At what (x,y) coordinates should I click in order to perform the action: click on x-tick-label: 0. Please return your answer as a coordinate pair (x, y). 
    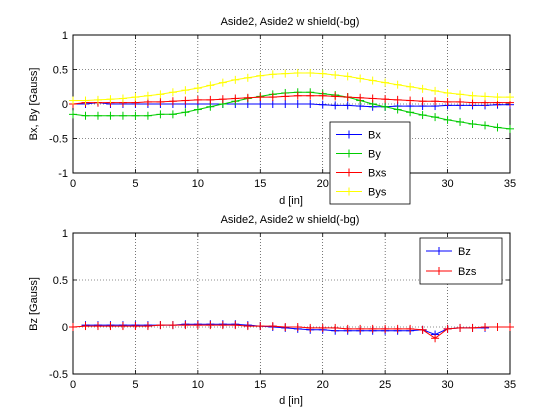
    Looking at the image, I should click on (73, 385).